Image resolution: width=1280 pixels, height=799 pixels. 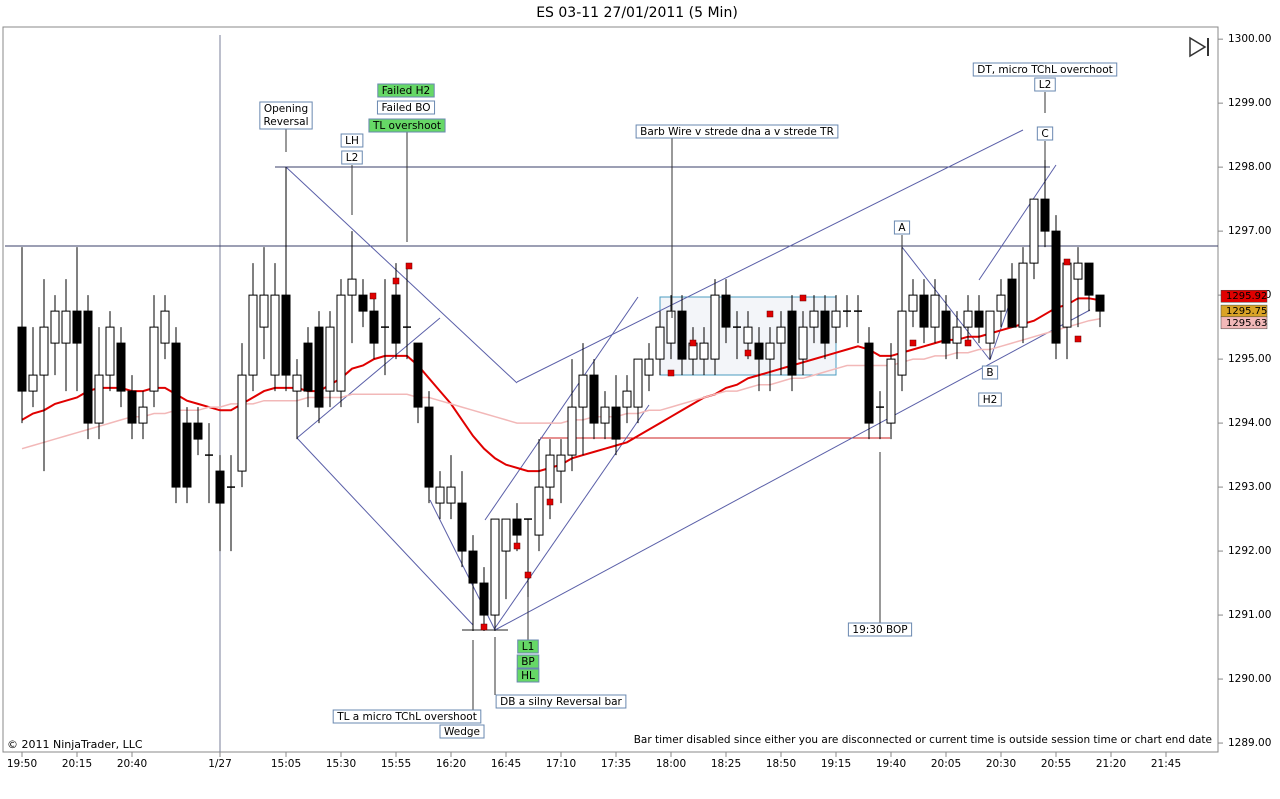 I want to click on annotation-text: HL, so click(x=528, y=676).